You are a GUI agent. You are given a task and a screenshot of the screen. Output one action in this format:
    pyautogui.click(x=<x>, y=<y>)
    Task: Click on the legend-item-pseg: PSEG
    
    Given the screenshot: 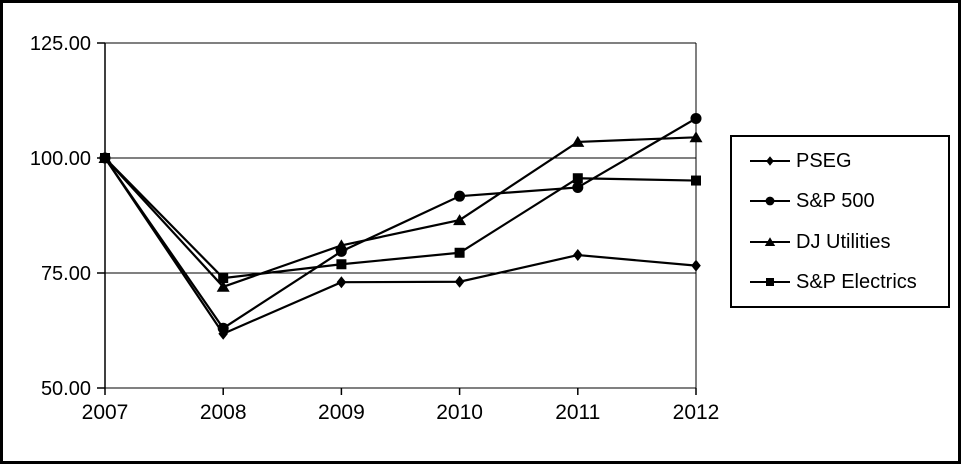 What is the action you would take?
    pyautogui.click(x=847, y=161)
    